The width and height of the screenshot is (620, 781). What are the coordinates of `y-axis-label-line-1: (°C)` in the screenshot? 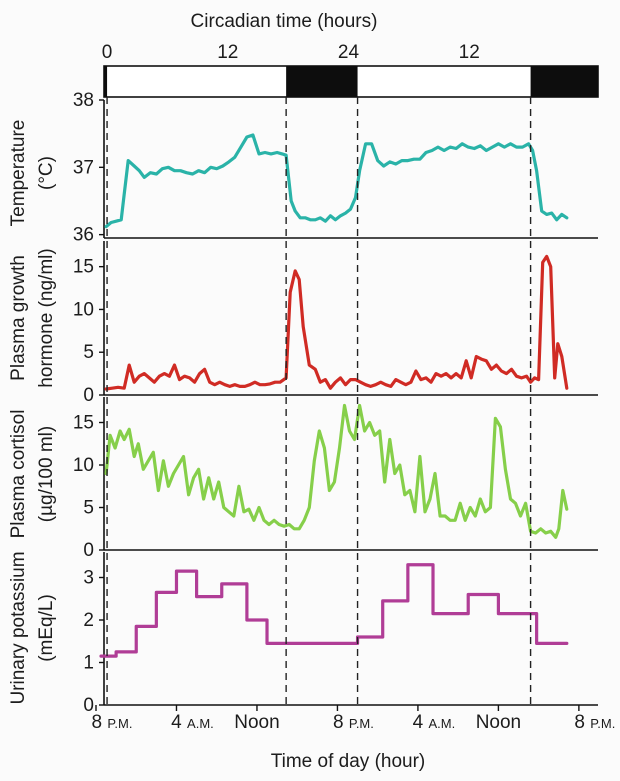 It's located at (46, 173).